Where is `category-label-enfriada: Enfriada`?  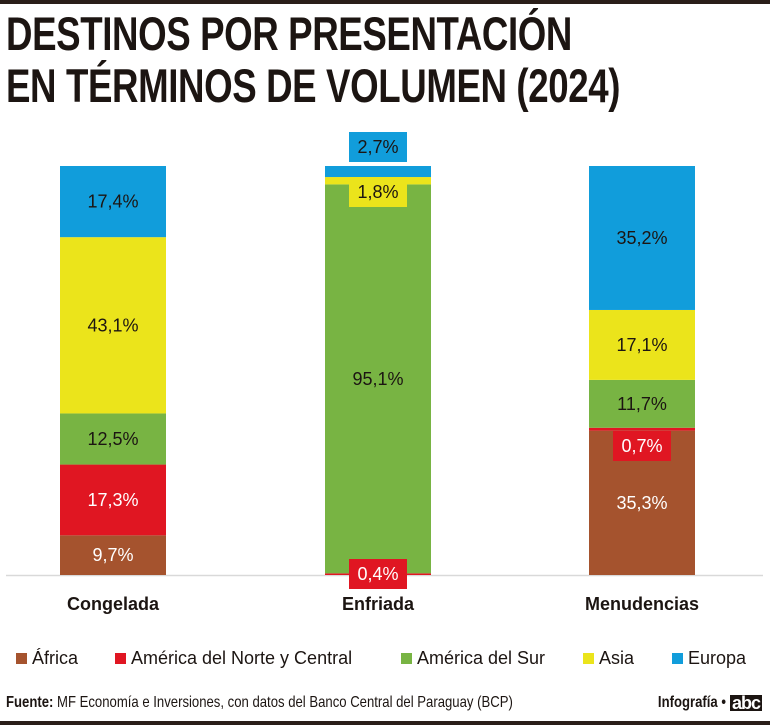 category-label-enfriada: Enfriada is located at coordinates (378, 604).